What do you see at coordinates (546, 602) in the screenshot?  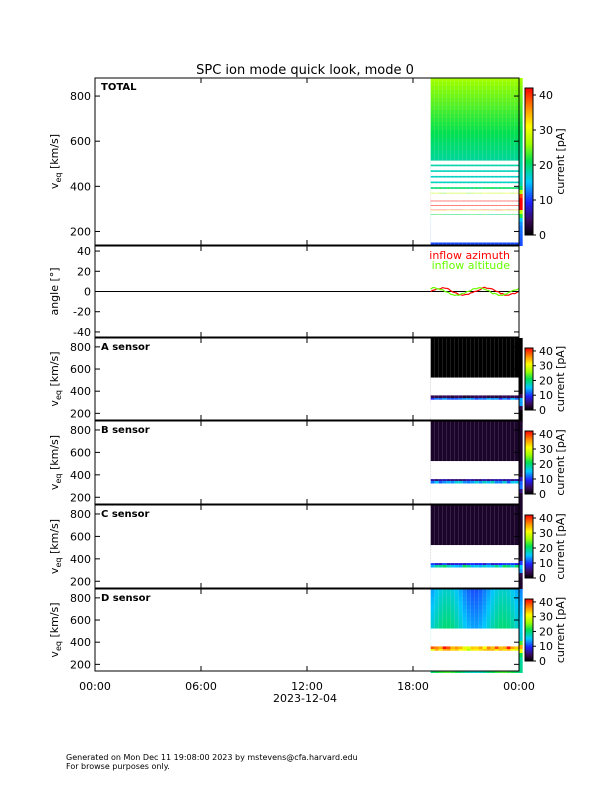 I see `colorbar-tick-label: 40` at bounding box center [546, 602].